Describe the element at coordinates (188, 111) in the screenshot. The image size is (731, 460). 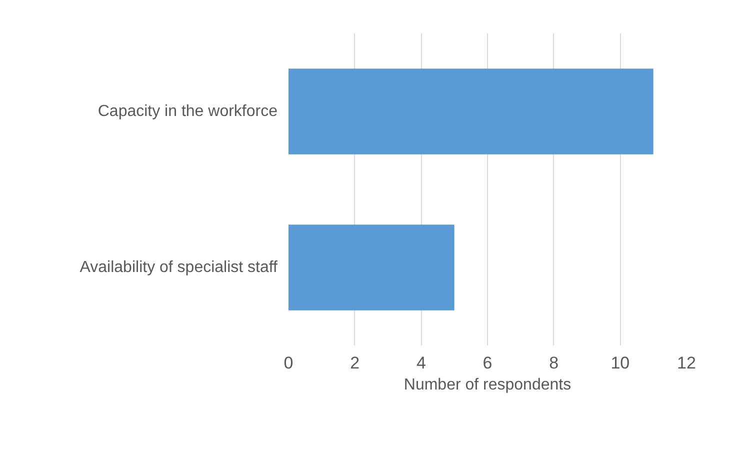
I see `y-tick-label: Capacity in the workforce` at that location.